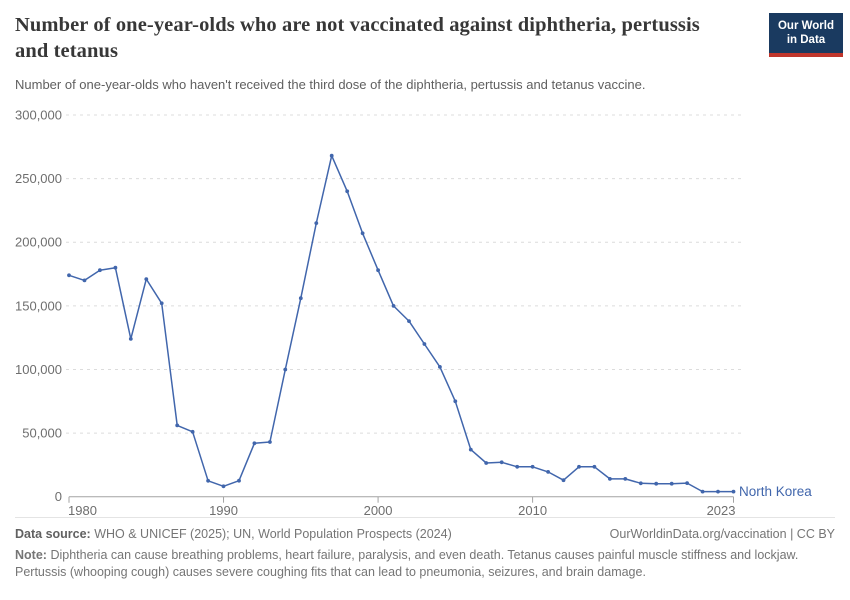 The height and width of the screenshot is (600, 850). Describe the element at coordinates (721, 510) in the screenshot. I see `x-axis-label-2023: 2023` at that location.